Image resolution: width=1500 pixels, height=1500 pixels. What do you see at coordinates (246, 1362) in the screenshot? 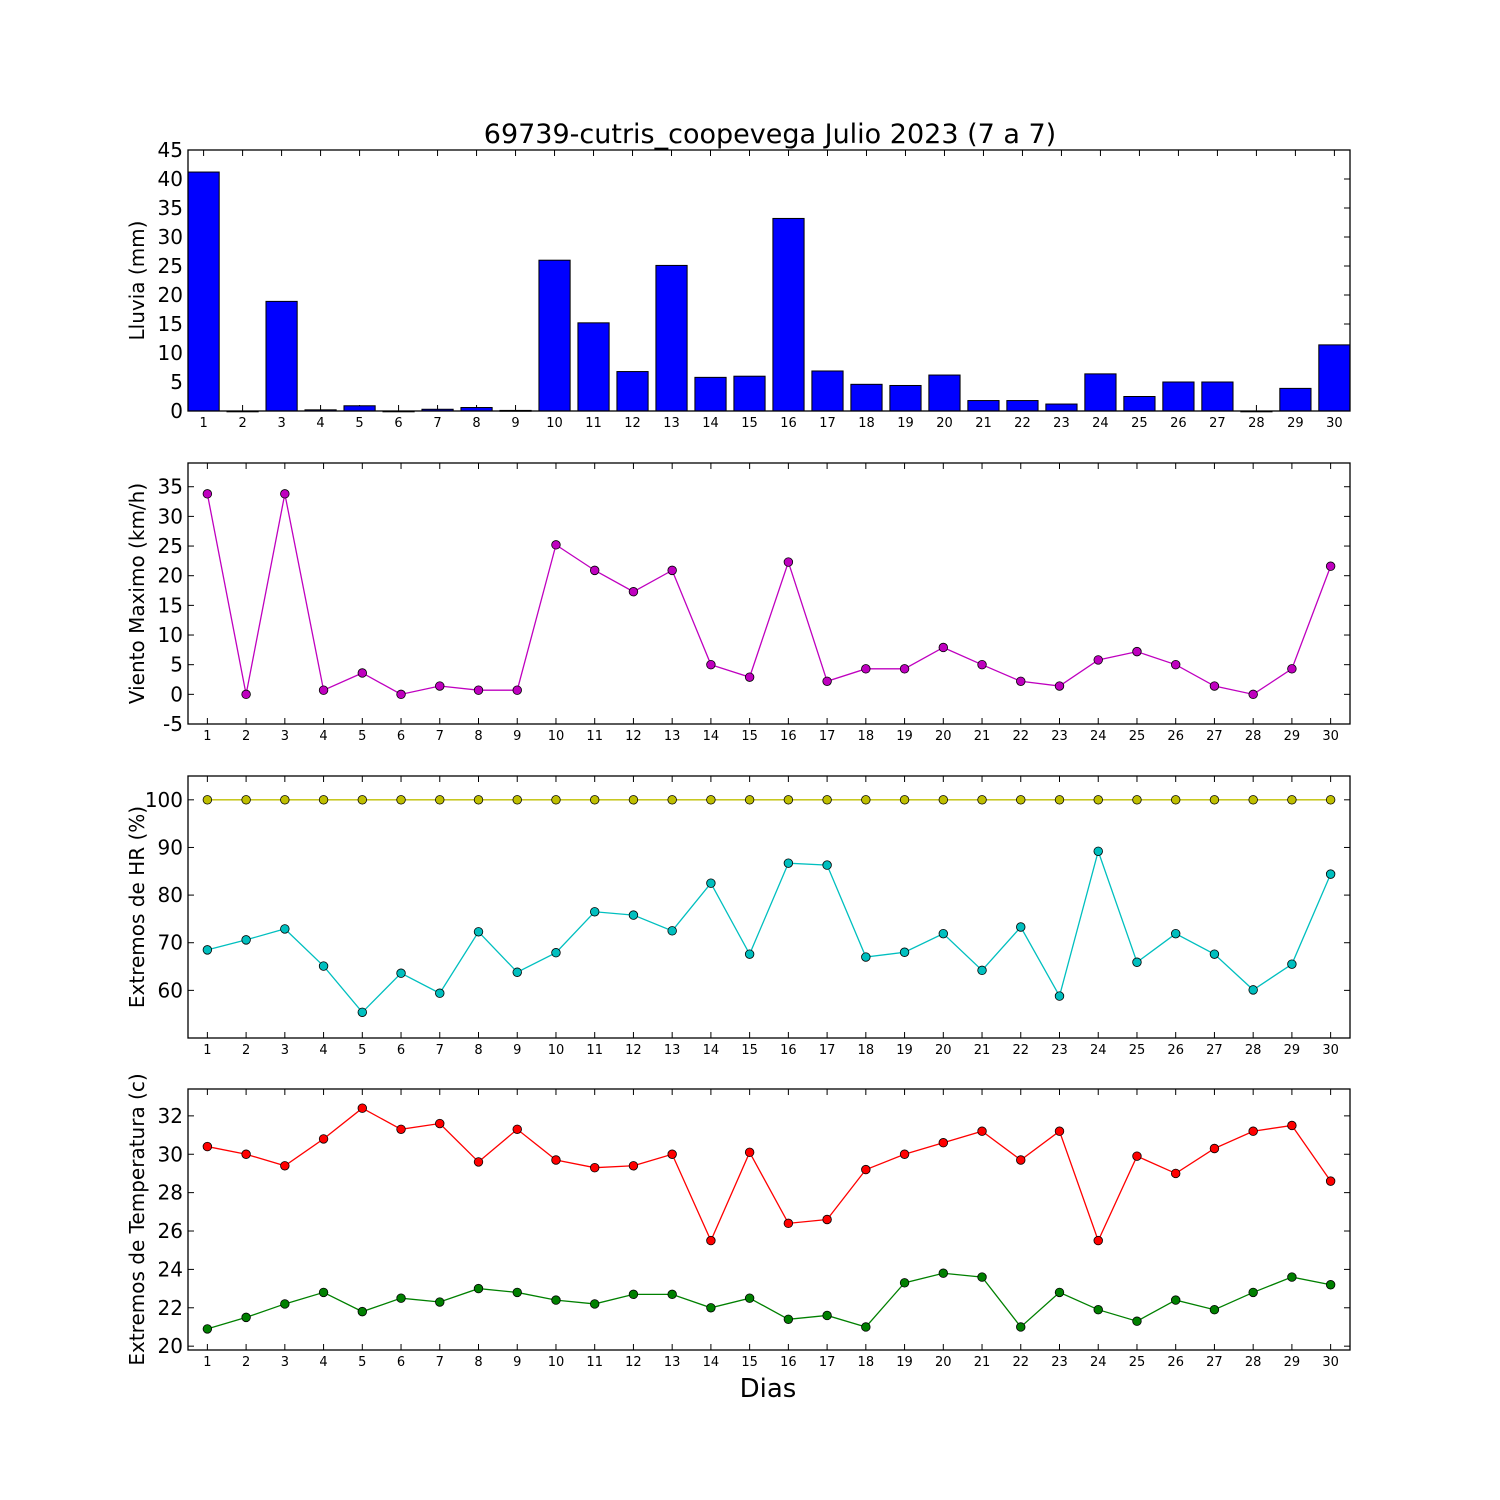
I see `temperature-xtick-label: 2` at bounding box center [246, 1362].